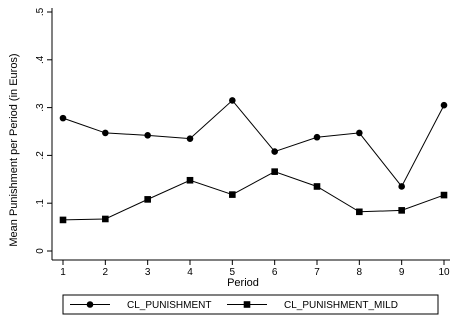 The height and width of the screenshot is (320, 450). What do you see at coordinates (40, 11) in the screenshot?
I see `y-tick-label: .5` at bounding box center [40, 11].